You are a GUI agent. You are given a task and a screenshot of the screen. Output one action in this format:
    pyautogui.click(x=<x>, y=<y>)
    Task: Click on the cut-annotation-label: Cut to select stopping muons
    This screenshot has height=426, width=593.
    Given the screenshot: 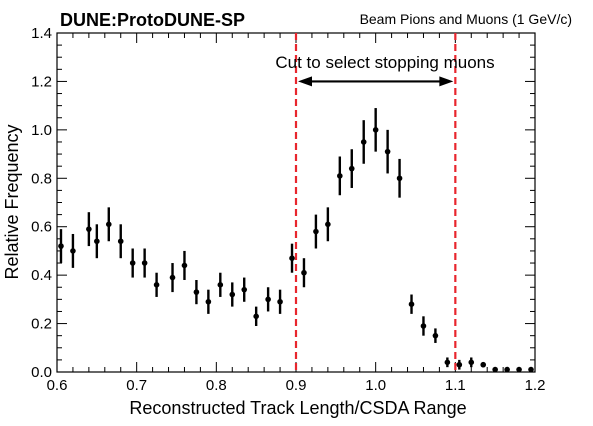 What is the action you would take?
    pyautogui.click(x=384, y=62)
    